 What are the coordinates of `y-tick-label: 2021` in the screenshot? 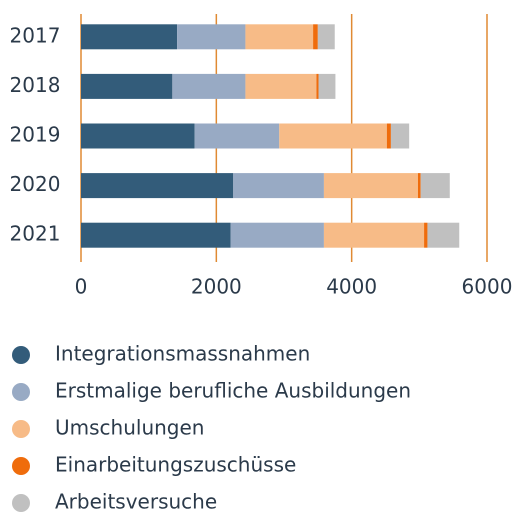 It's located at (35, 234).